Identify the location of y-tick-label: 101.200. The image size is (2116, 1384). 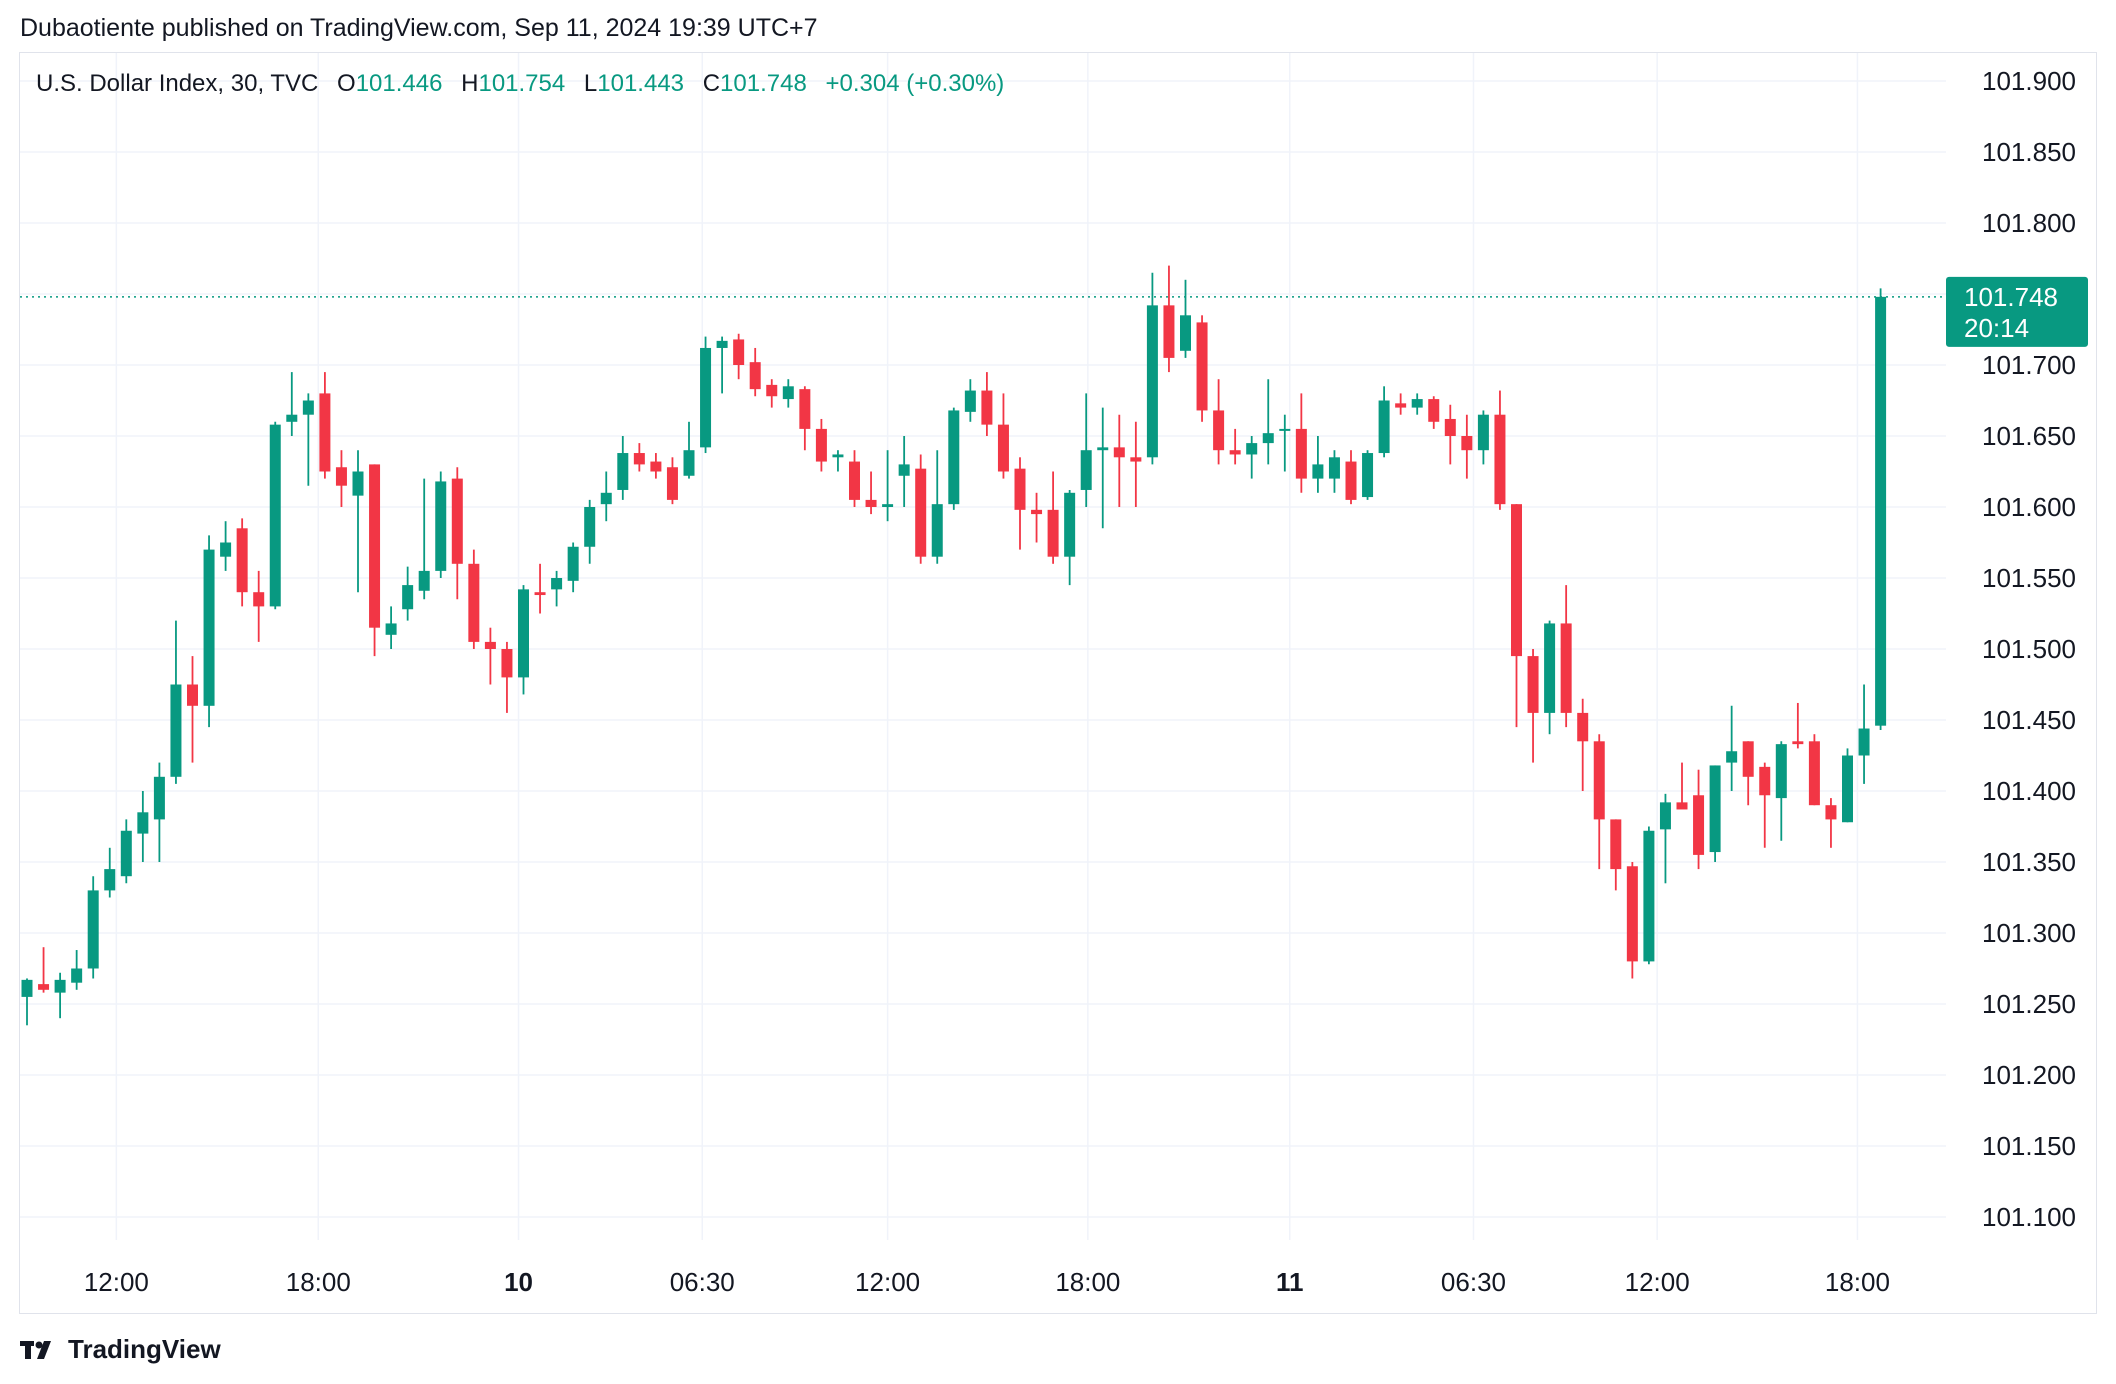
(2029, 1075).